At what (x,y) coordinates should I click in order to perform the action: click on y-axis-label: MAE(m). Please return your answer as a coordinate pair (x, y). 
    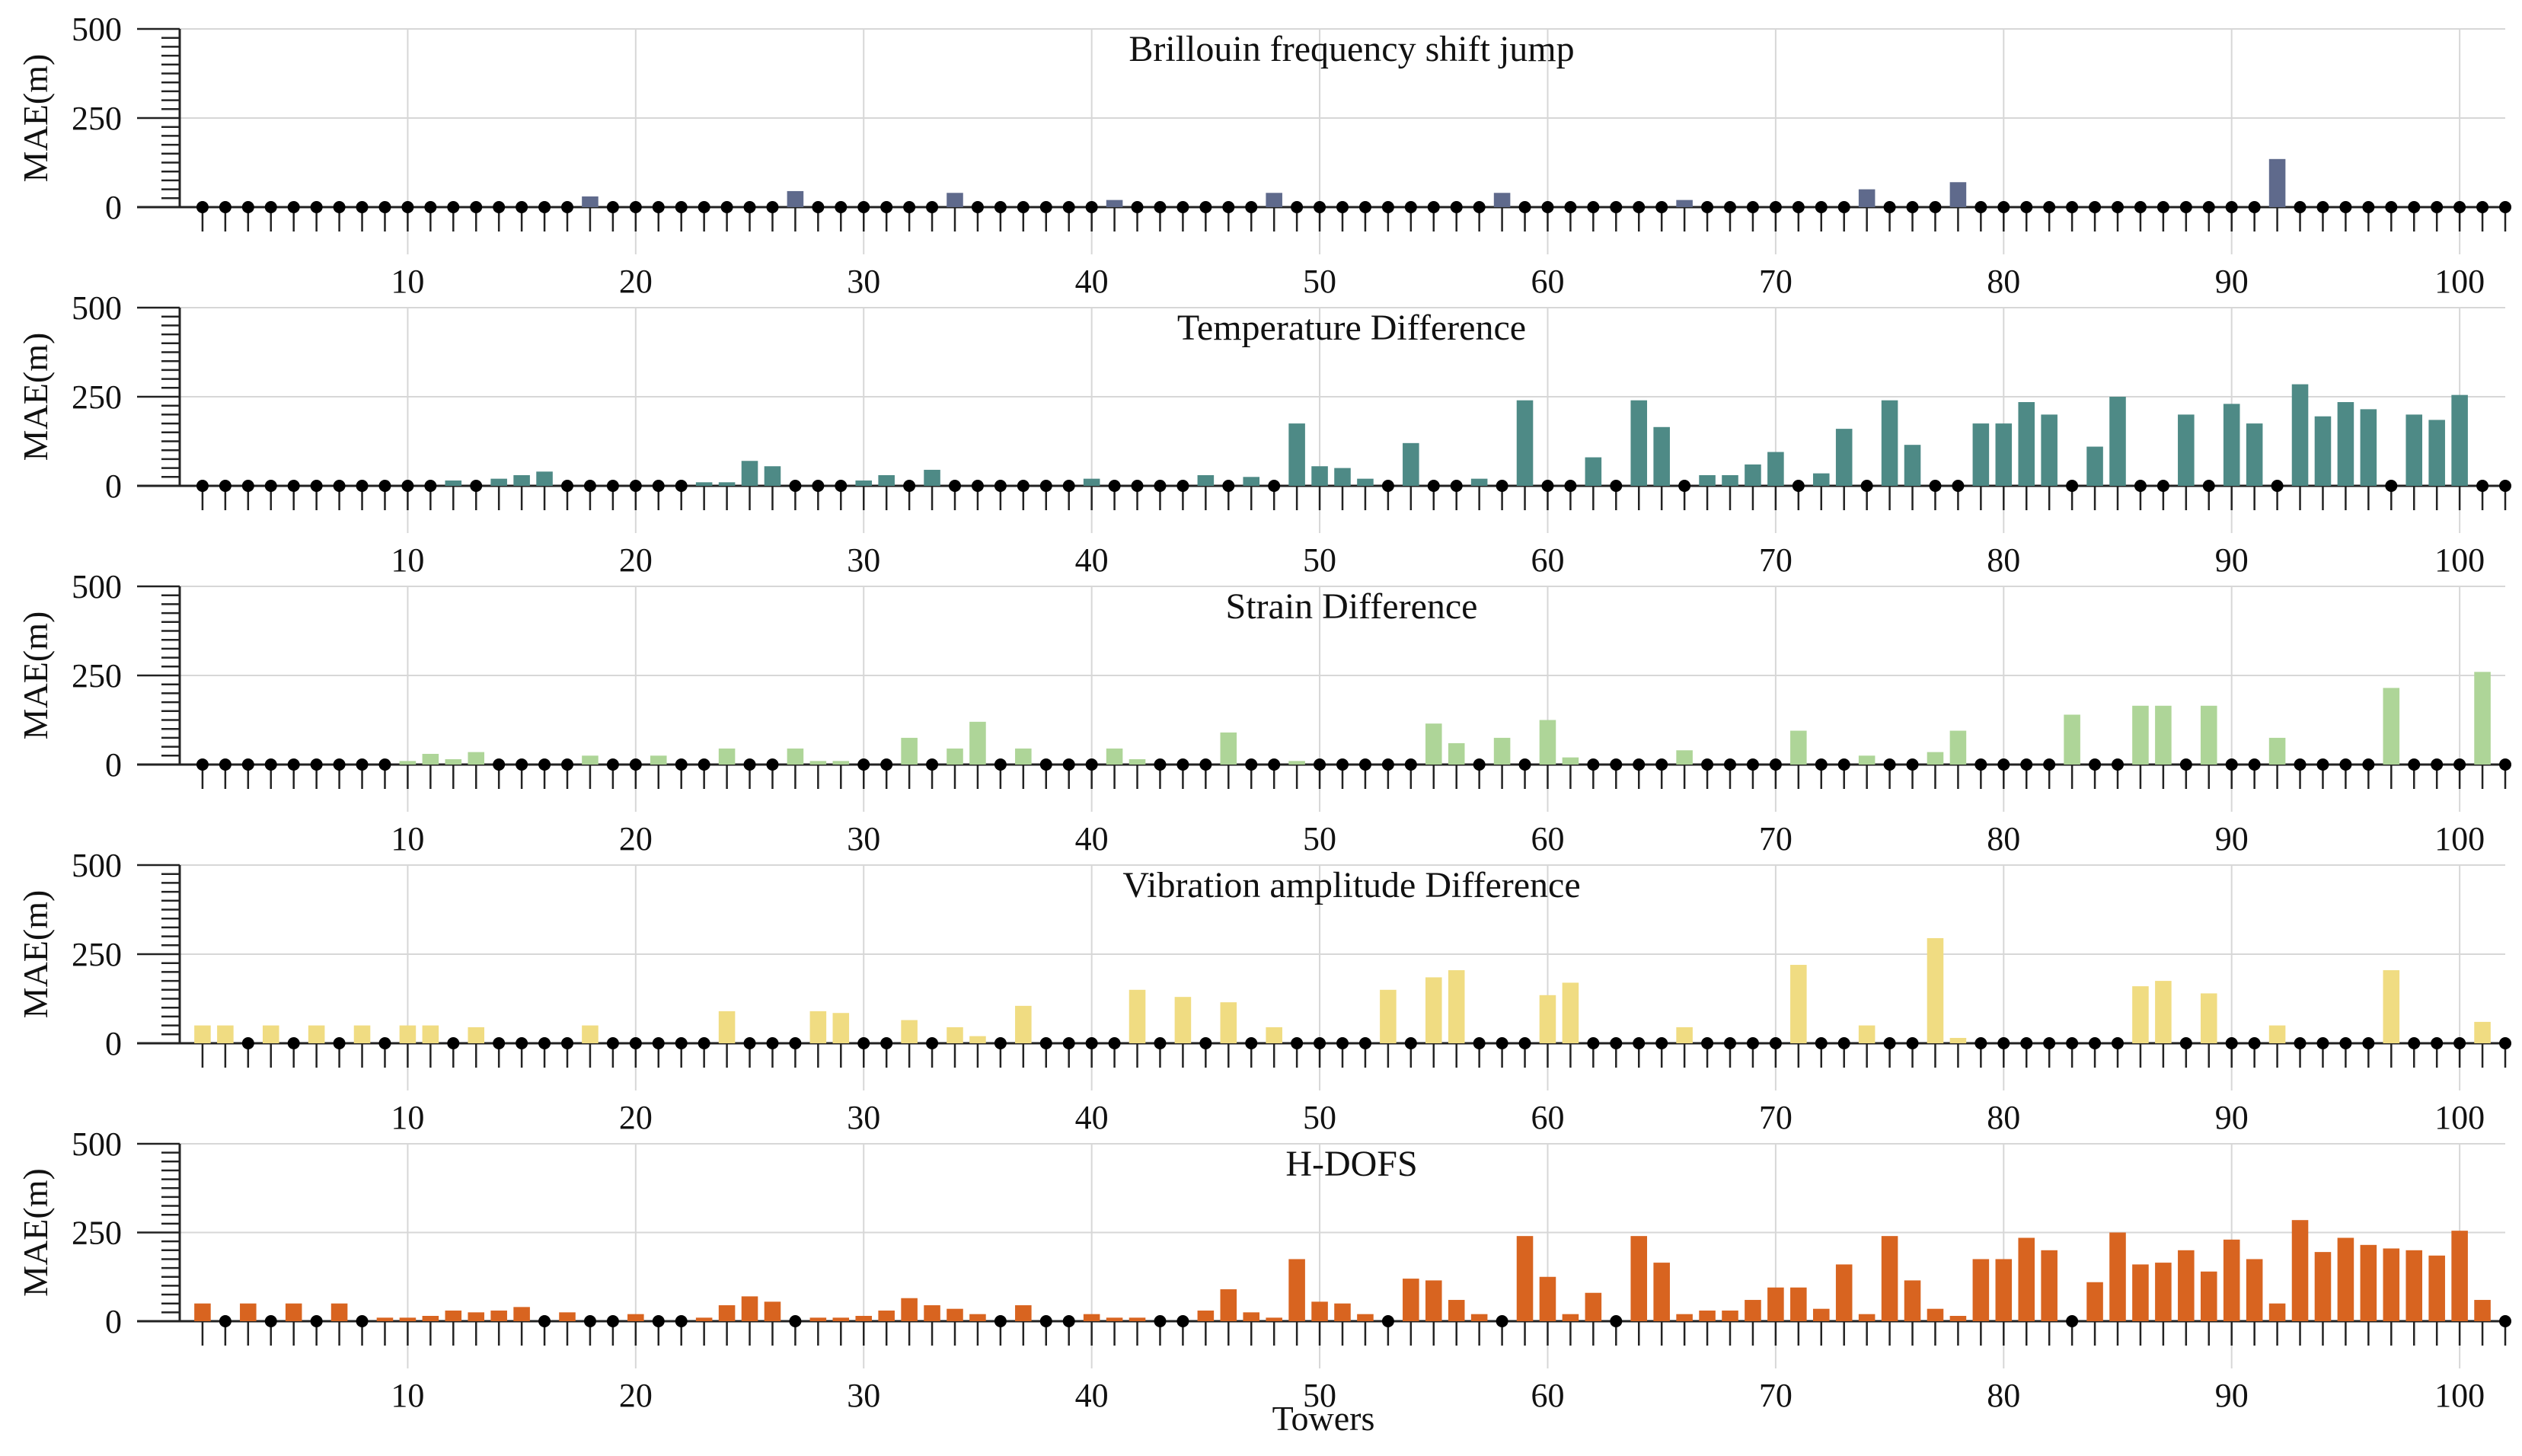
    Looking at the image, I should click on (35, 954).